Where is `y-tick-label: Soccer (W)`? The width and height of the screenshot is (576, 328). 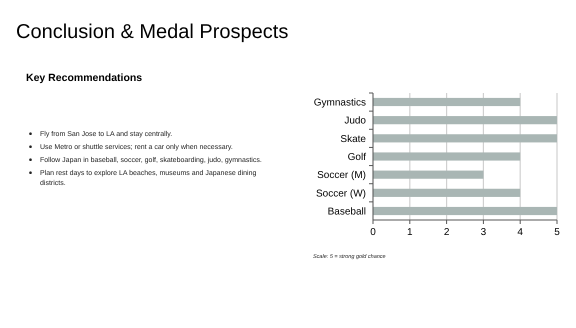
y-tick-label: Soccer (W) is located at coordinates (341, 194).